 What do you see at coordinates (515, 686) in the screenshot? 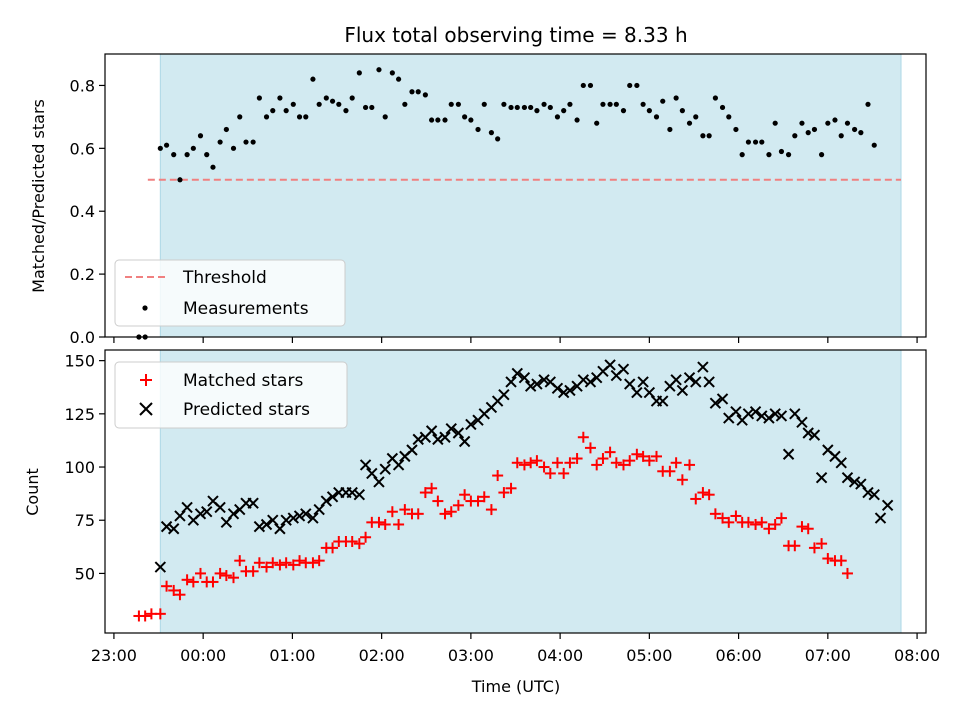
I see `x-axis-label: Time (UTC)` at bounding box center [515, 686].